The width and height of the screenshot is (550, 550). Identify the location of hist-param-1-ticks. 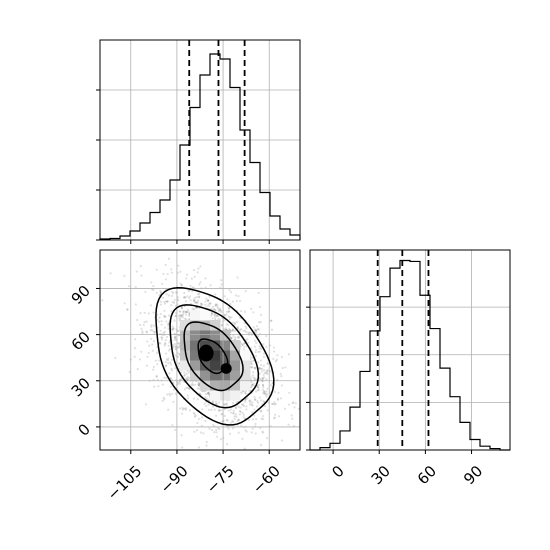
(389, 380).